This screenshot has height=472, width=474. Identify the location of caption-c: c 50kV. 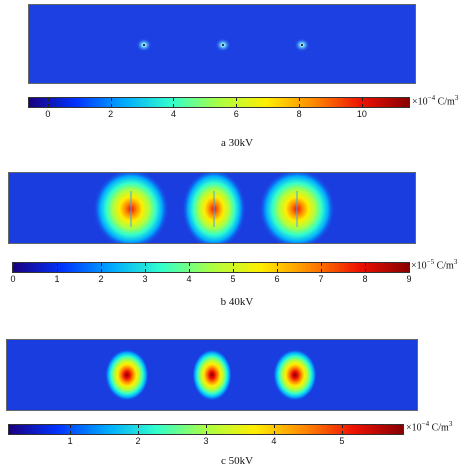
(237, 461).